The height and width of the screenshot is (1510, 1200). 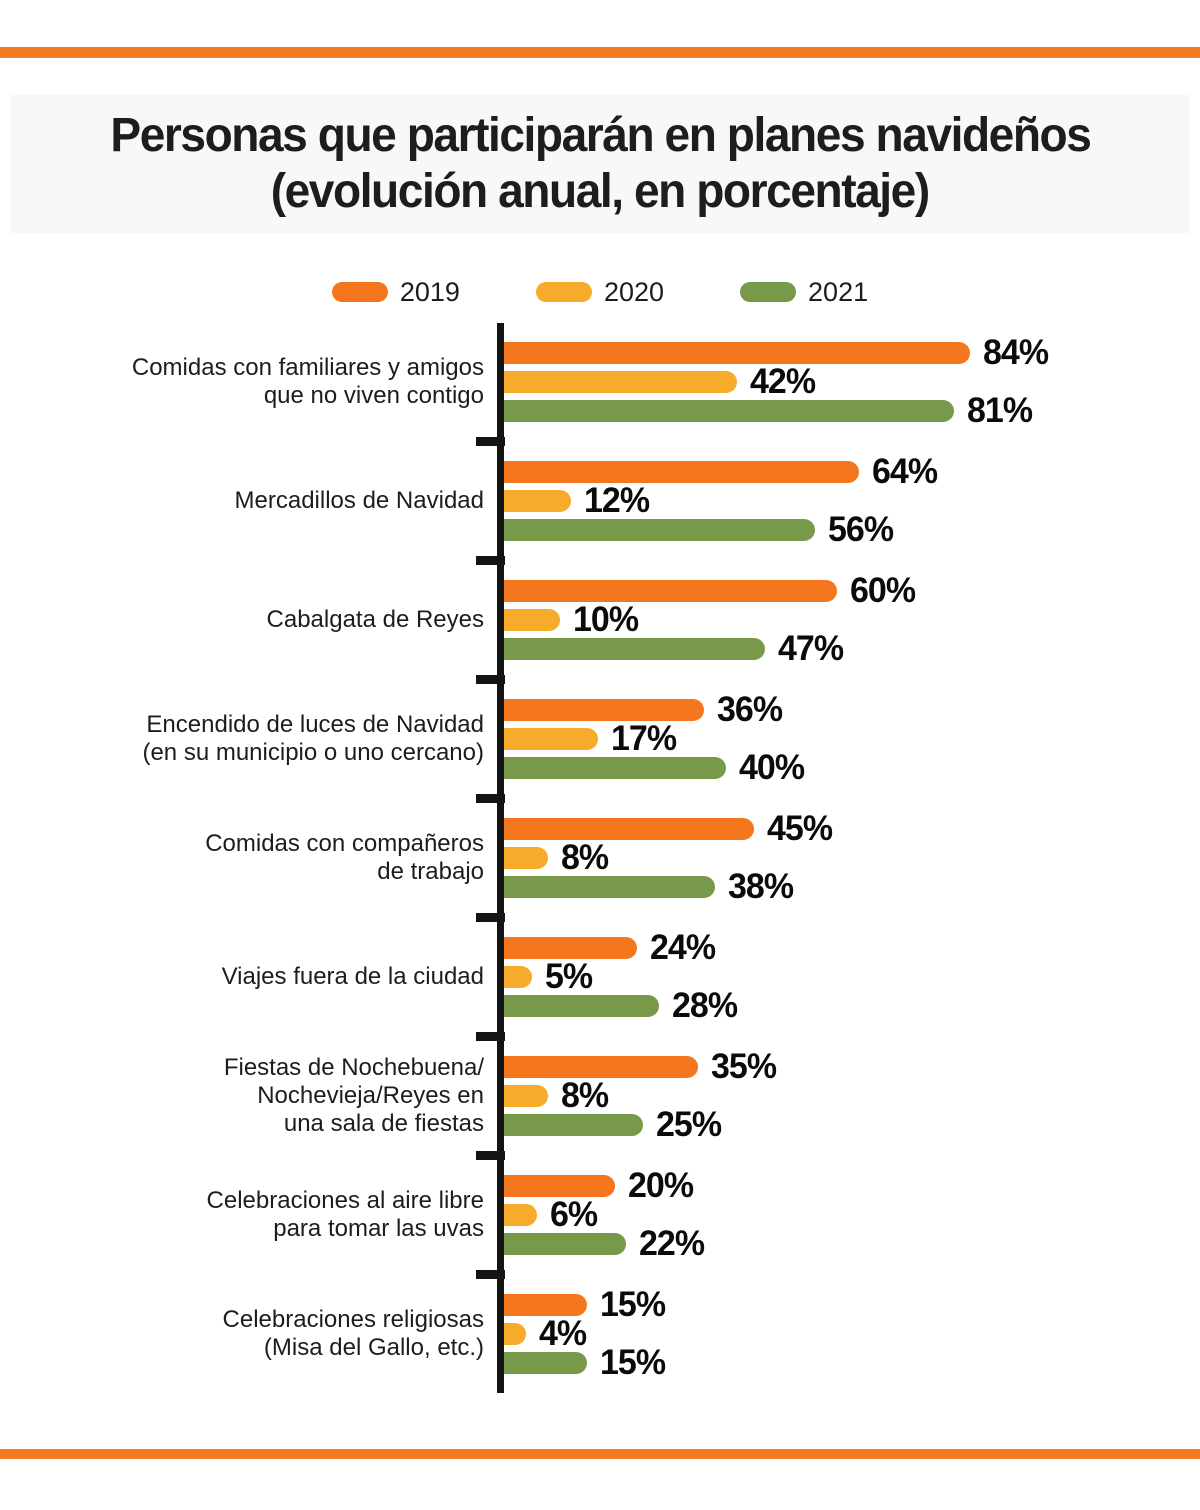 What do you see at coordinates (600, 52) in the screenshot?
I see `top-divider` at bounding box center [600, 52].